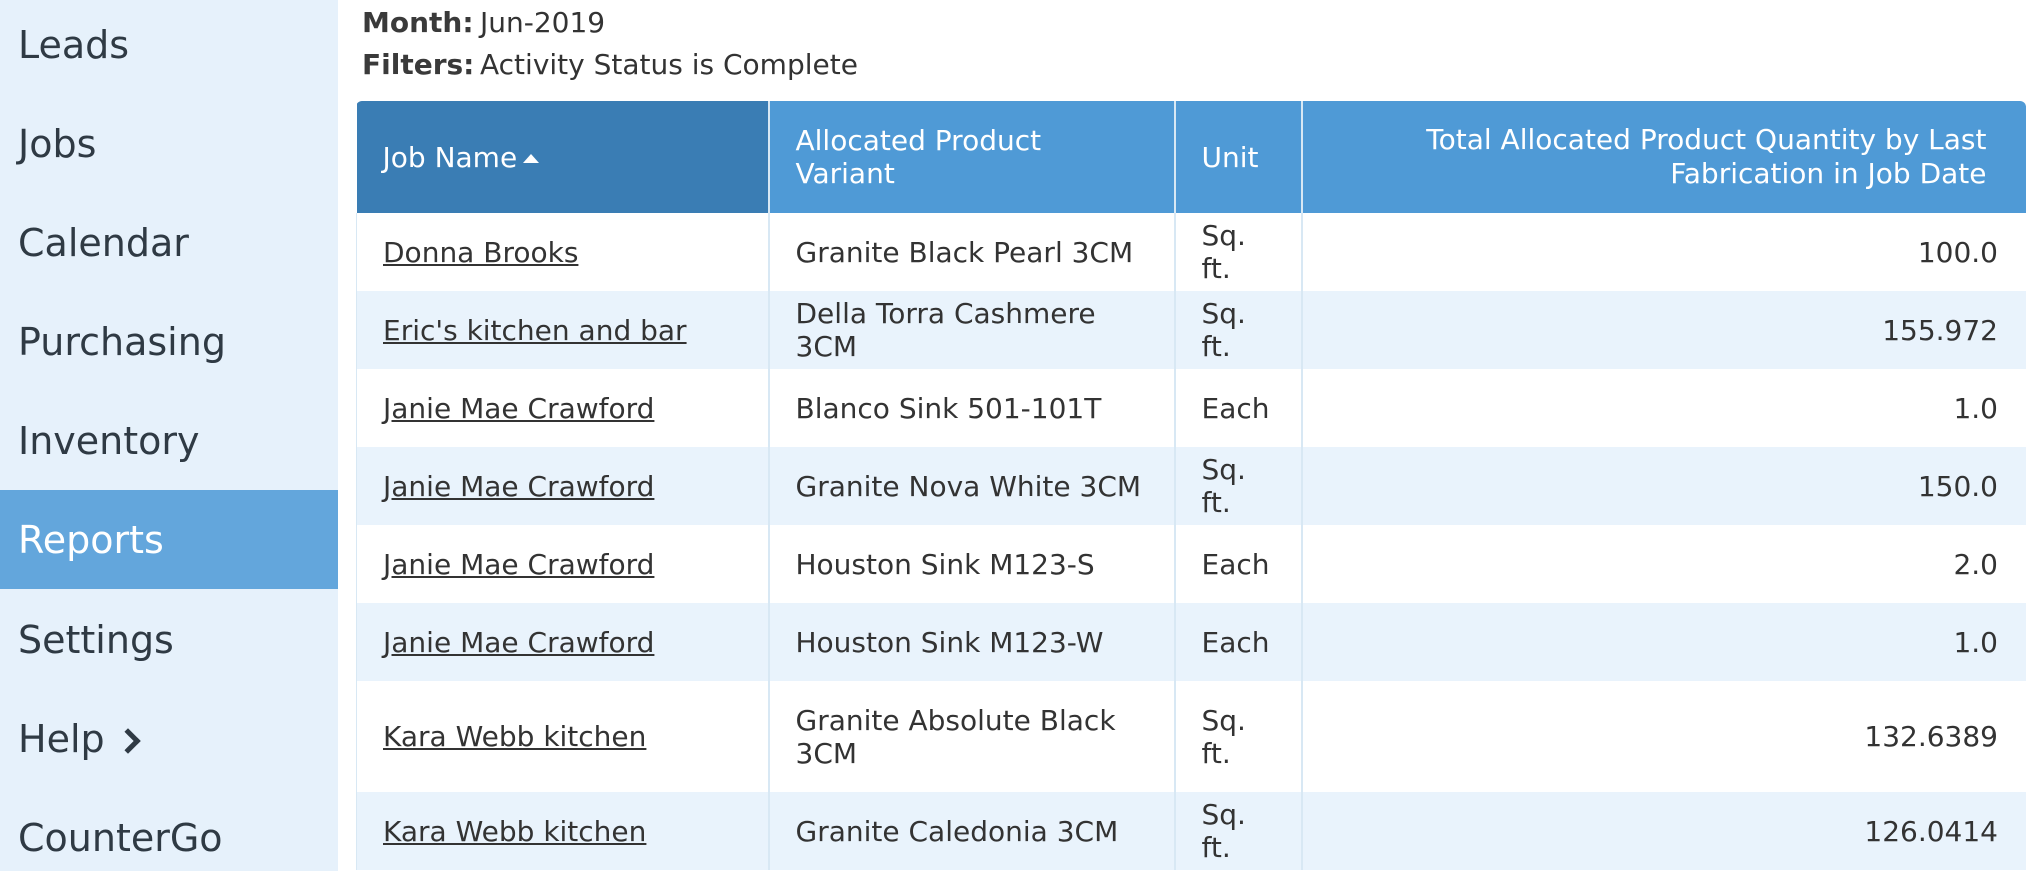 This screenshot has height=887, width=2034. What do you see at coordinates (57, 143) in the screenshot?
I see `sidebar-item-label: Jobs` at bounding box center [57, 143].